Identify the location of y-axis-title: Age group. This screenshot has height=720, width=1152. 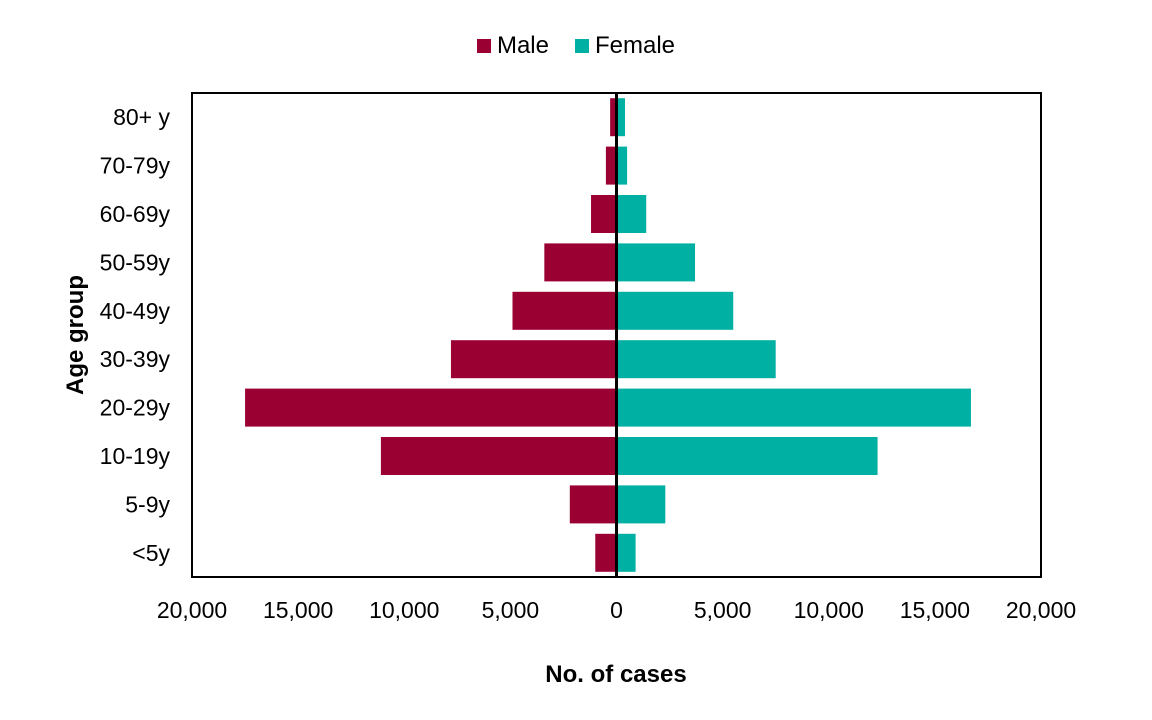
(75, 335).